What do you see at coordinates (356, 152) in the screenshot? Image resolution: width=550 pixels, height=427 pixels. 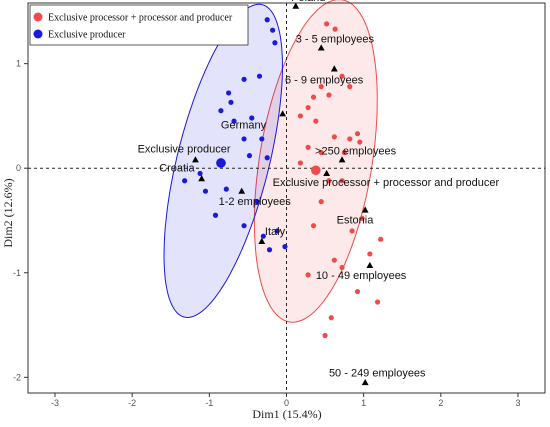 I see `annotation-label-6: >250 employees` at bounding box center [356, 152].